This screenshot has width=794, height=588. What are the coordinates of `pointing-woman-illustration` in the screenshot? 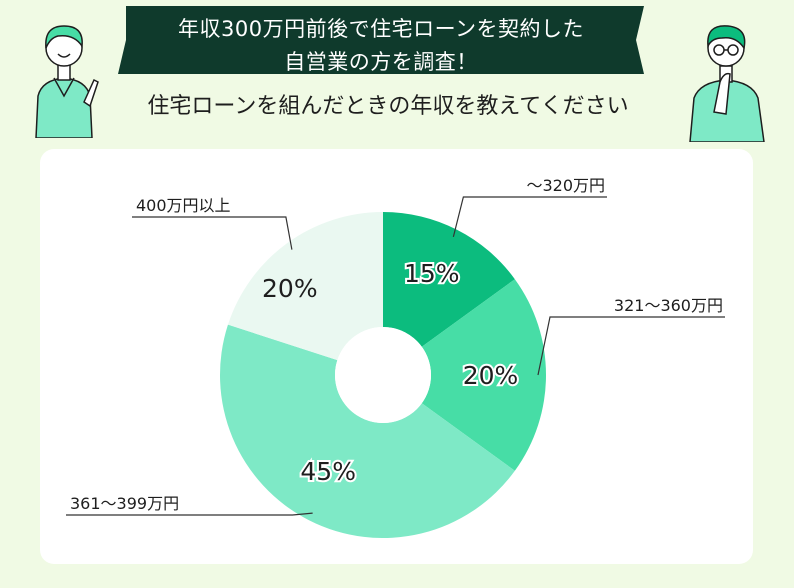 It's located at (67, 81).